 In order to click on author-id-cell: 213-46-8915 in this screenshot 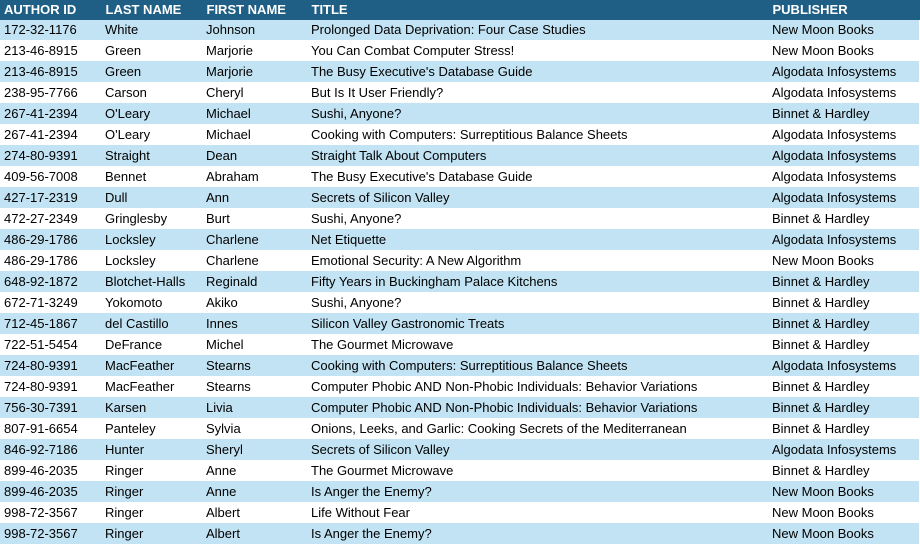, I will do `click(50, 72)`.